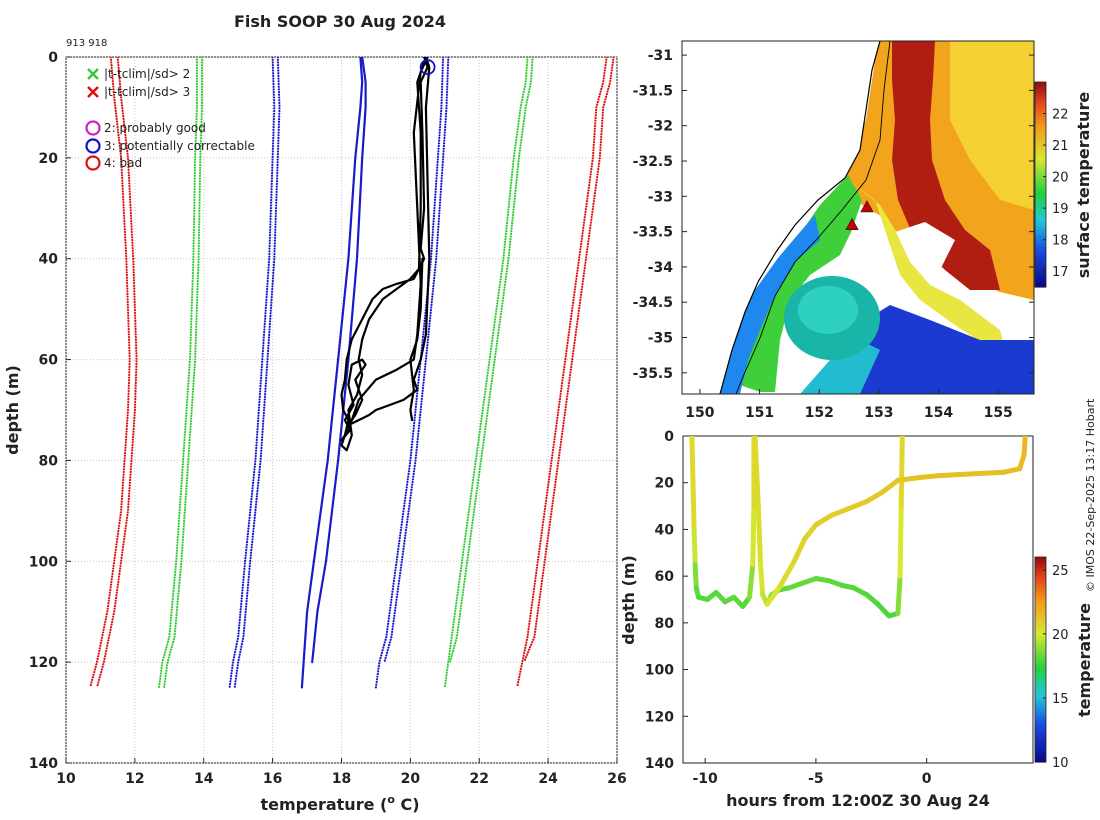 The width and height of the screenshot is (1100, 820). Describe the element at coordinates (43, 663) in the screenshot. I see `profile-y-tick-label: 120` at that location.